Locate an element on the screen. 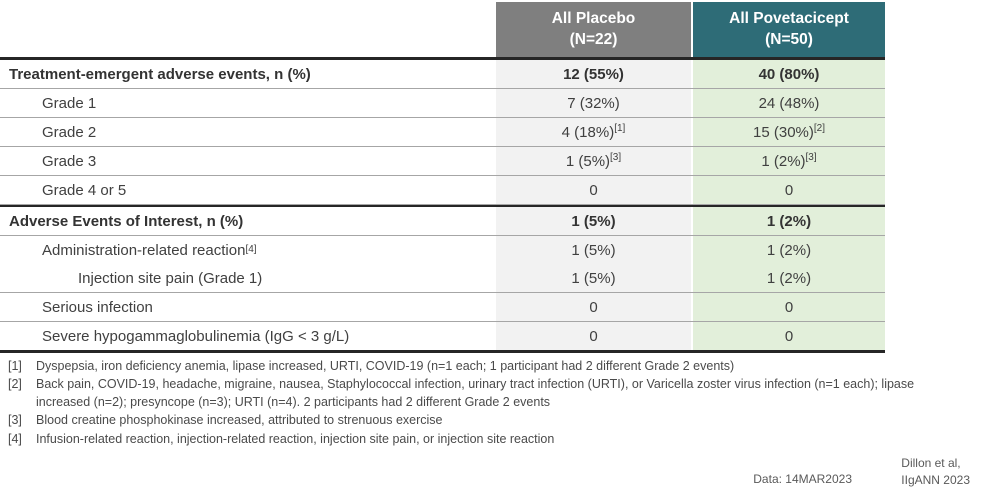  row-label: Grade 1 is located at coordinates (69, 103).